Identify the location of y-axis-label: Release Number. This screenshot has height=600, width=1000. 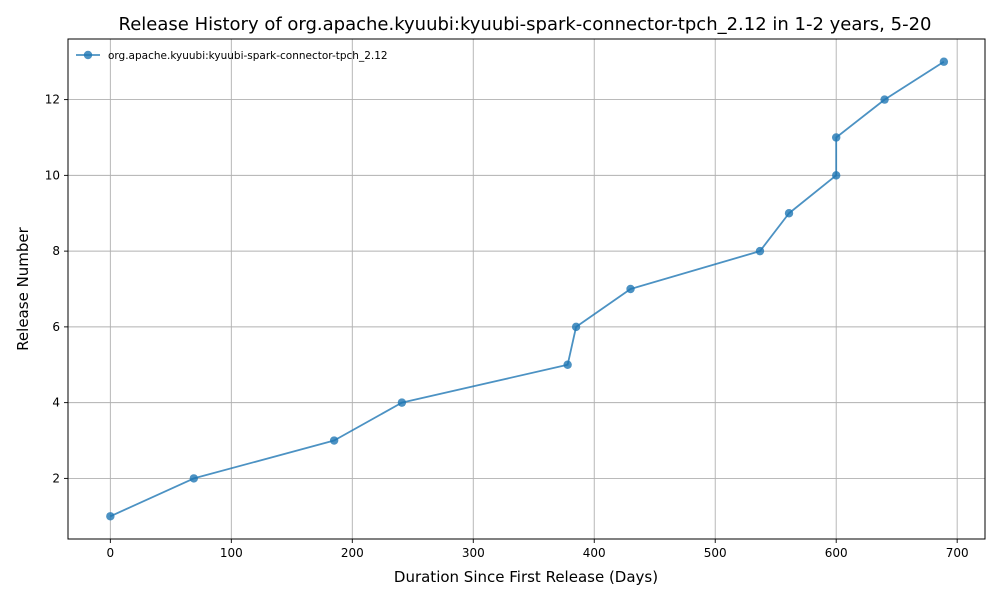
(23, 288).